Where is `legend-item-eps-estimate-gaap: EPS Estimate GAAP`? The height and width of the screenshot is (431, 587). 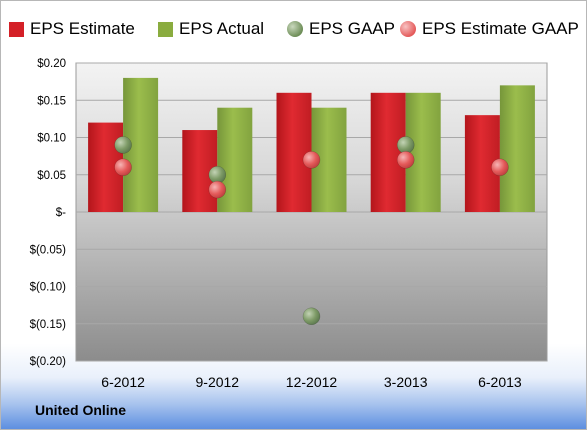 legend-item-eps-estimate-gaap: EPS Estimate GAAP is located at coordinates (489, 29).